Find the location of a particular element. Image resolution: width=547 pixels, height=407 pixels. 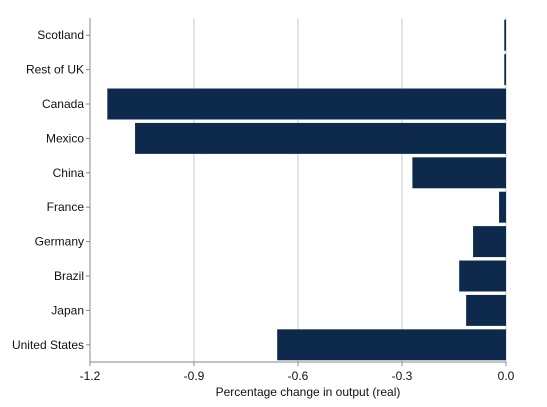

x-tick-labels: -1.2 -0.9 -0.6 -0.3 0.0 is located at coordinates (297, 372).